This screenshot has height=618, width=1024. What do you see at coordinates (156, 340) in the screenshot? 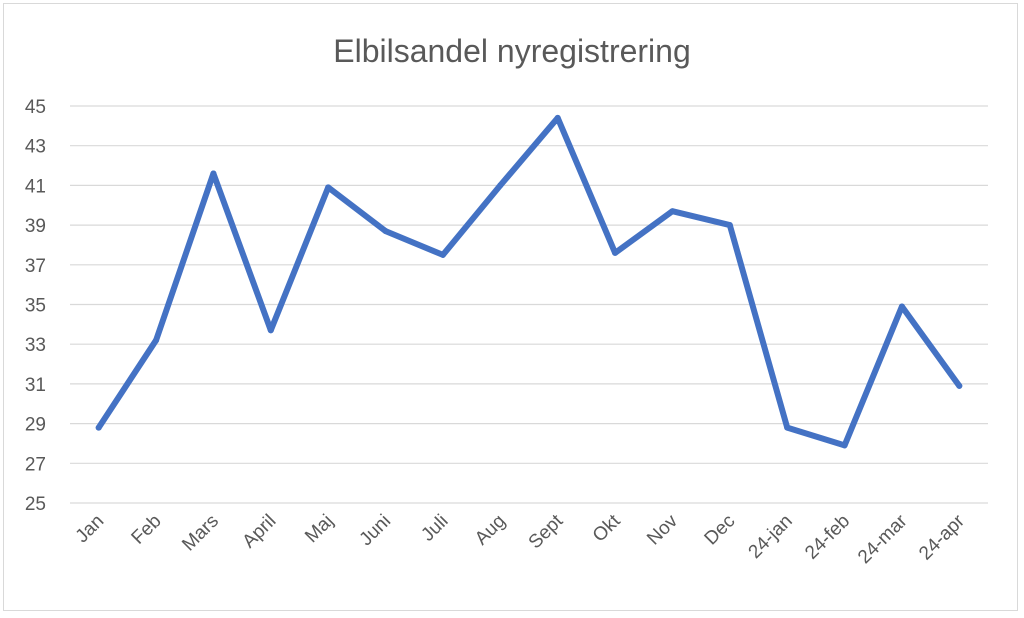
I see `data-point-Feb` at bounding box center [156, 340].